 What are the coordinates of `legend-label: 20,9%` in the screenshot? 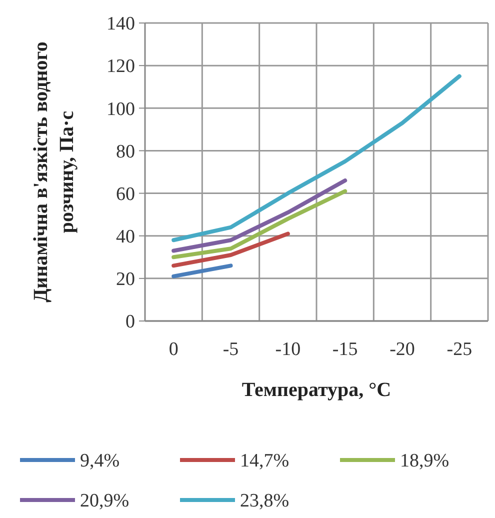 It's located at (105, 501).